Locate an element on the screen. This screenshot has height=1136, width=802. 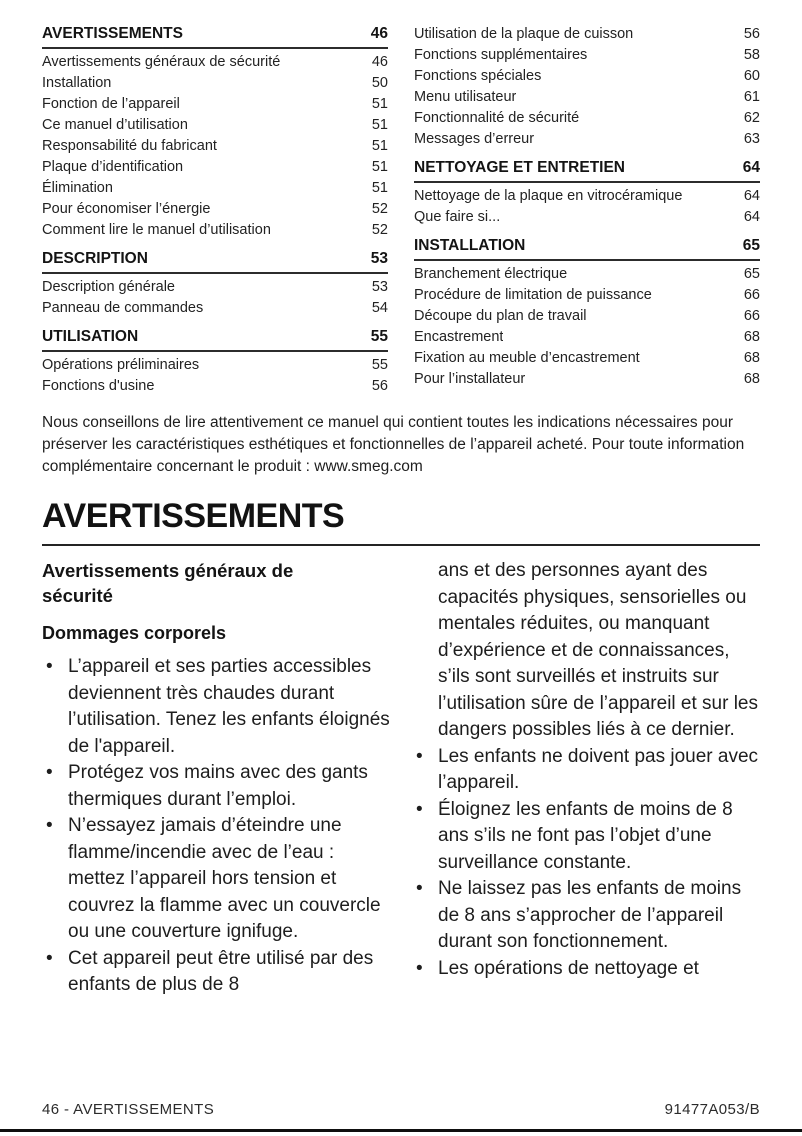
toc-row: Avertissements généraux de sécurité 46 is located at coordinates (215, 62).